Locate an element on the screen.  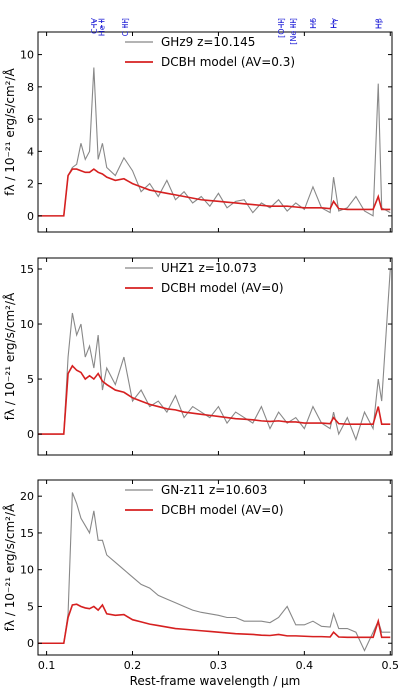
y-tick-label: 4 is located at coordinates (30, 151).